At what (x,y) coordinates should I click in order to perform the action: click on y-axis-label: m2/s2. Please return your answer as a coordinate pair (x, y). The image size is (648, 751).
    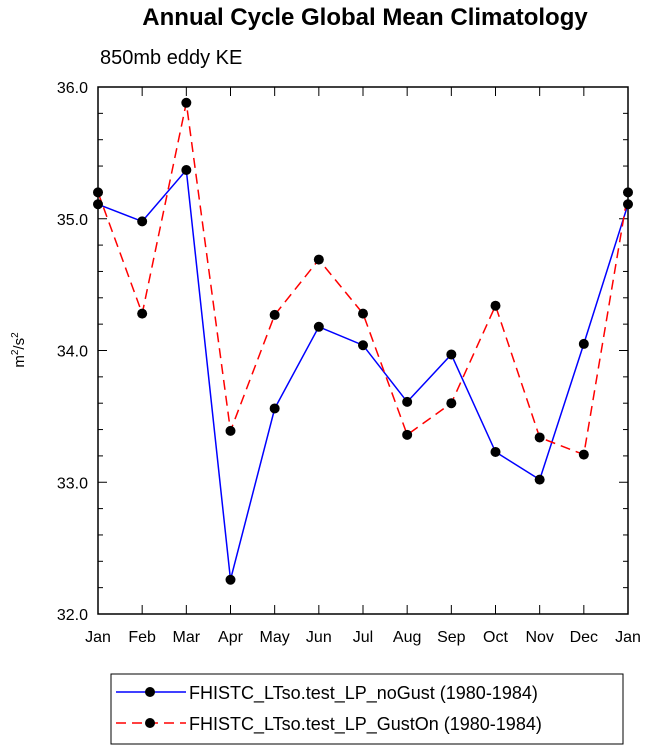
    Looking at the image, I should click on (19, 350).